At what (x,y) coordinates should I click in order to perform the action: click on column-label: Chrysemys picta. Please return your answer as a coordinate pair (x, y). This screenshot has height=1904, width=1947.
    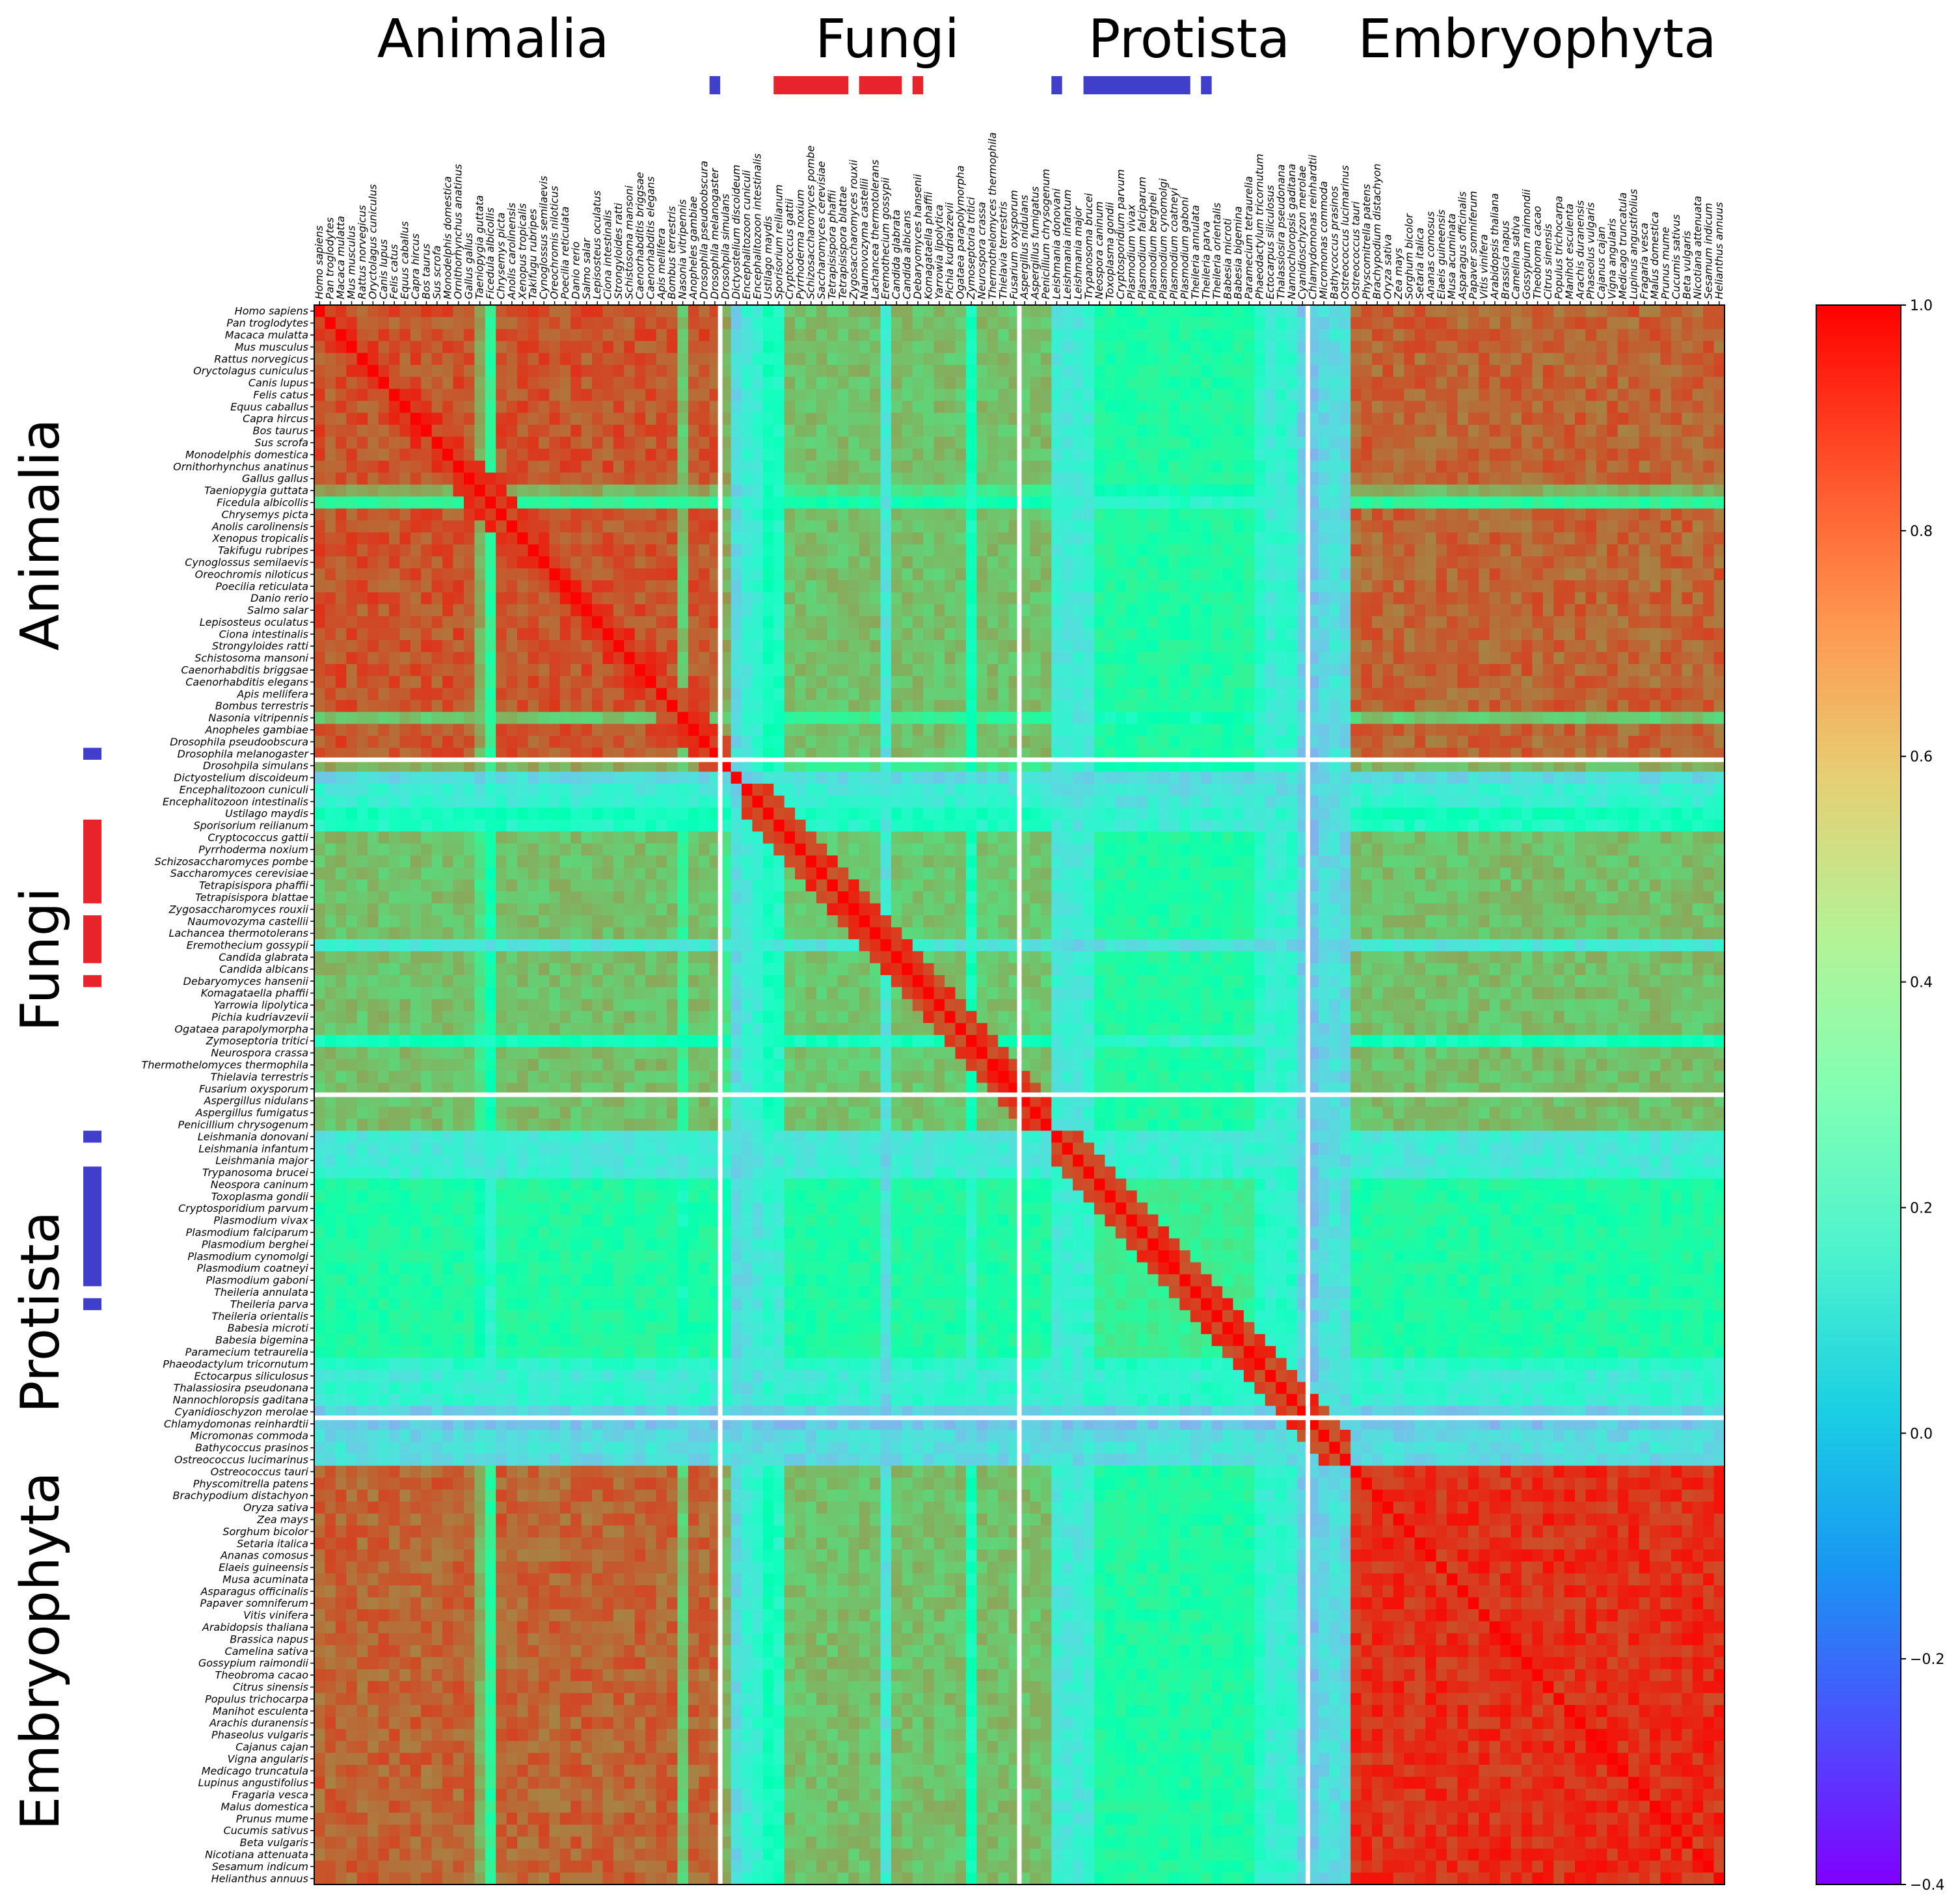
    Looking at the image, I should click on (500, 256).